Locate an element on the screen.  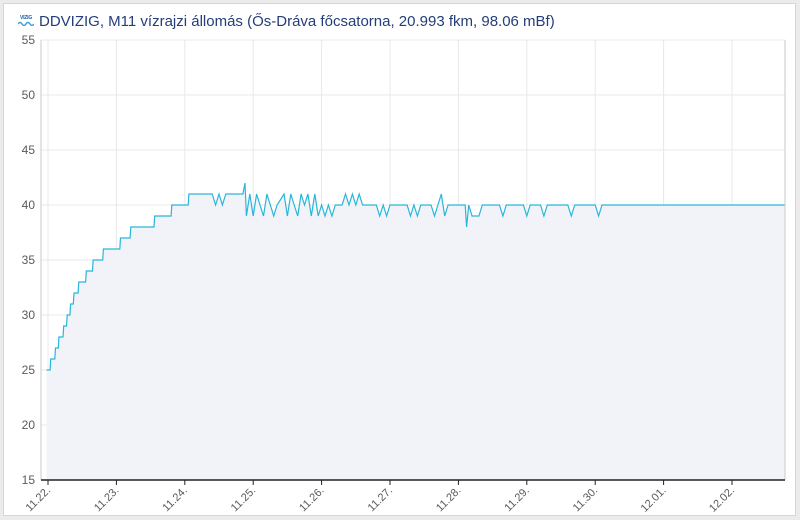
x-tick-label: 11.26. is located at coordinates (312, 500).